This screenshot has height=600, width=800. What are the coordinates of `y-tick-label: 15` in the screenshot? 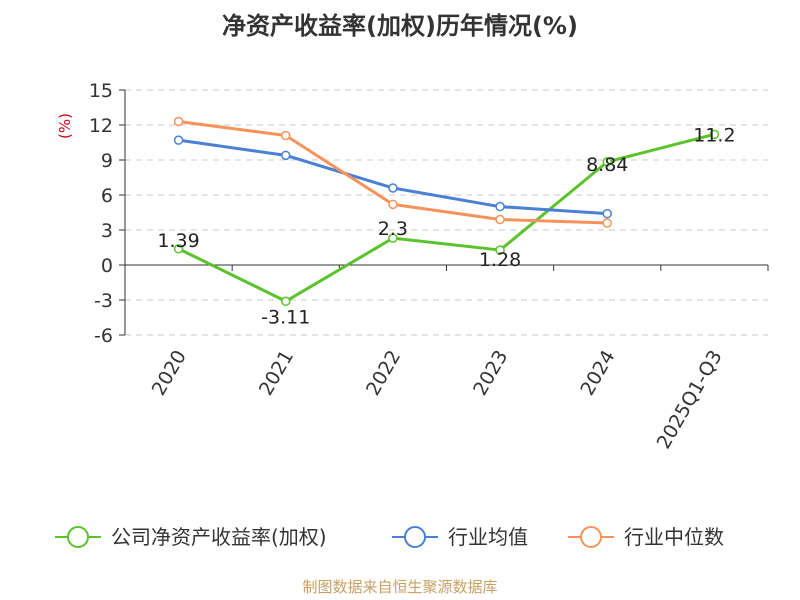 It's located at (101, 91).